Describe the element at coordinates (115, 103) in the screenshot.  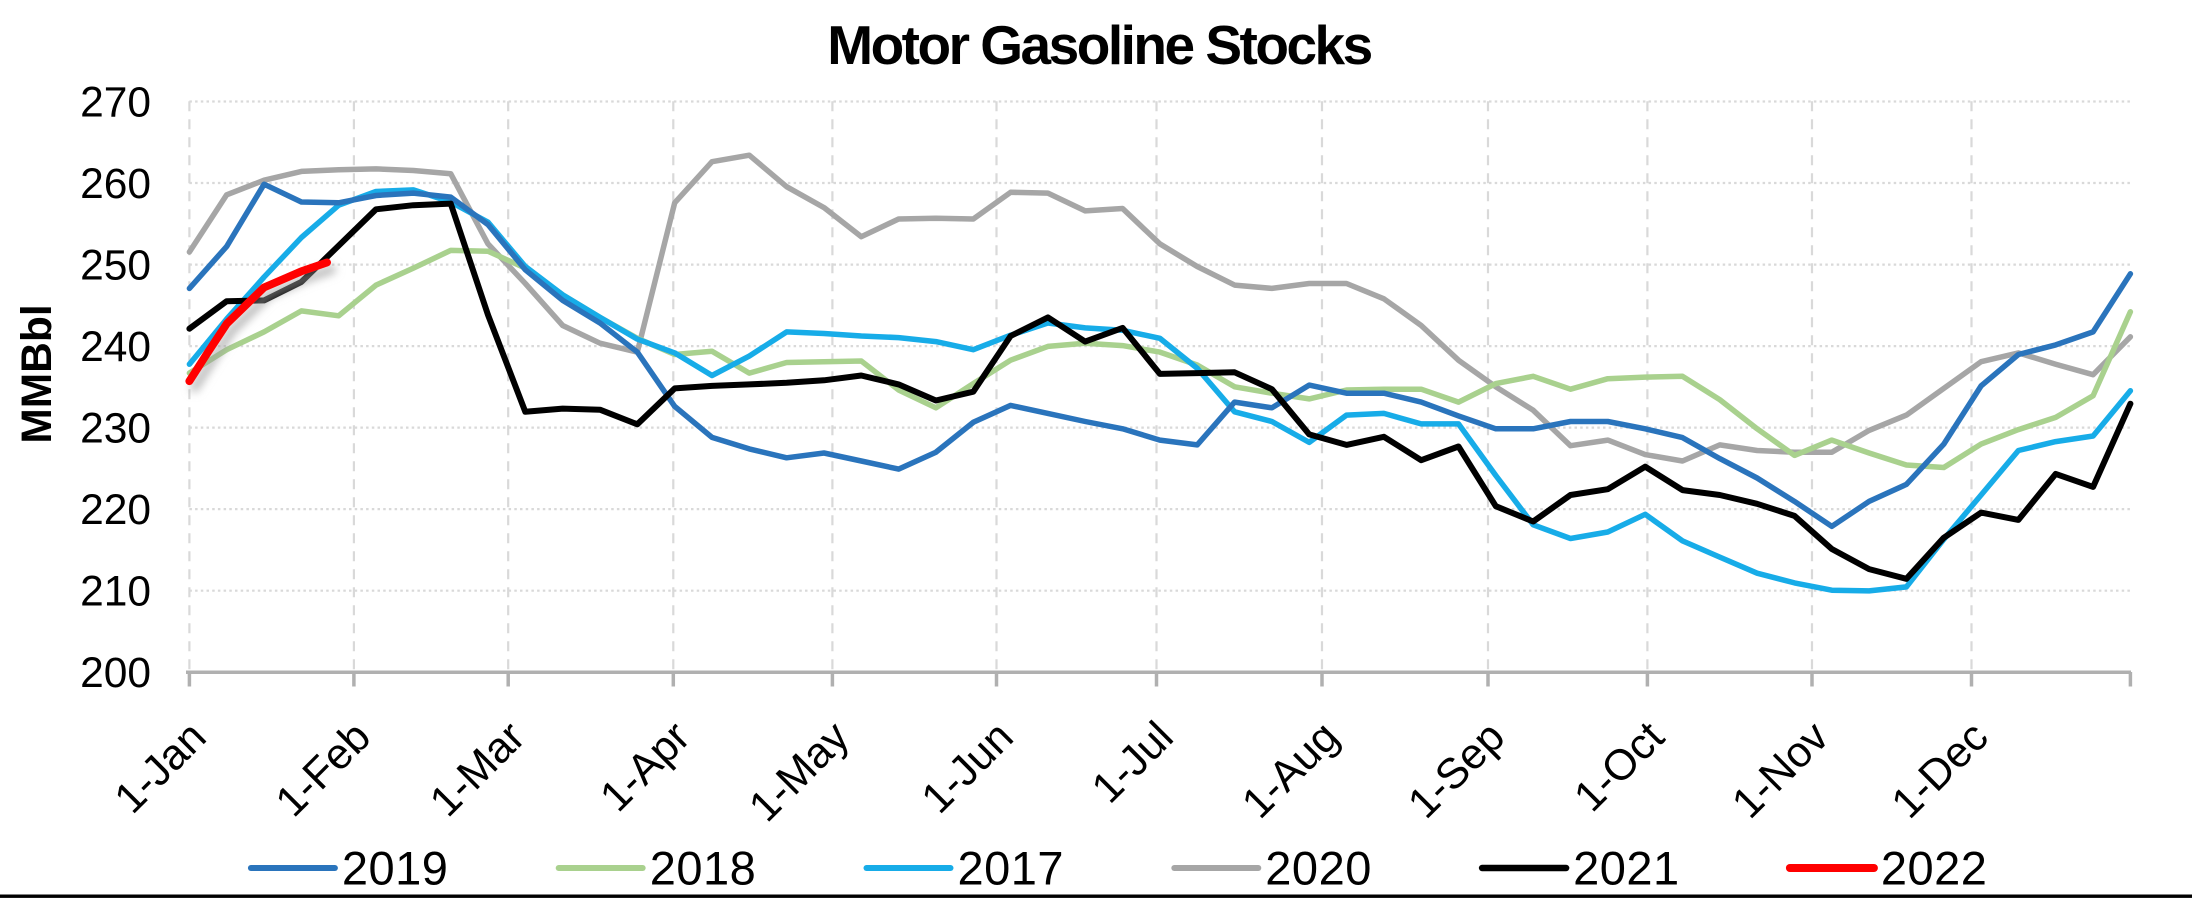
I see `svg-text: 270` at that location.